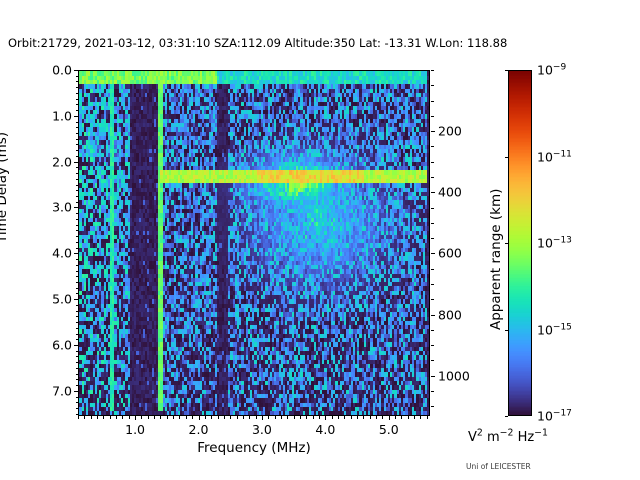 The image size is (640, 480). I want to click on x-axis-tick-label: 5.0, so click(388, 429).